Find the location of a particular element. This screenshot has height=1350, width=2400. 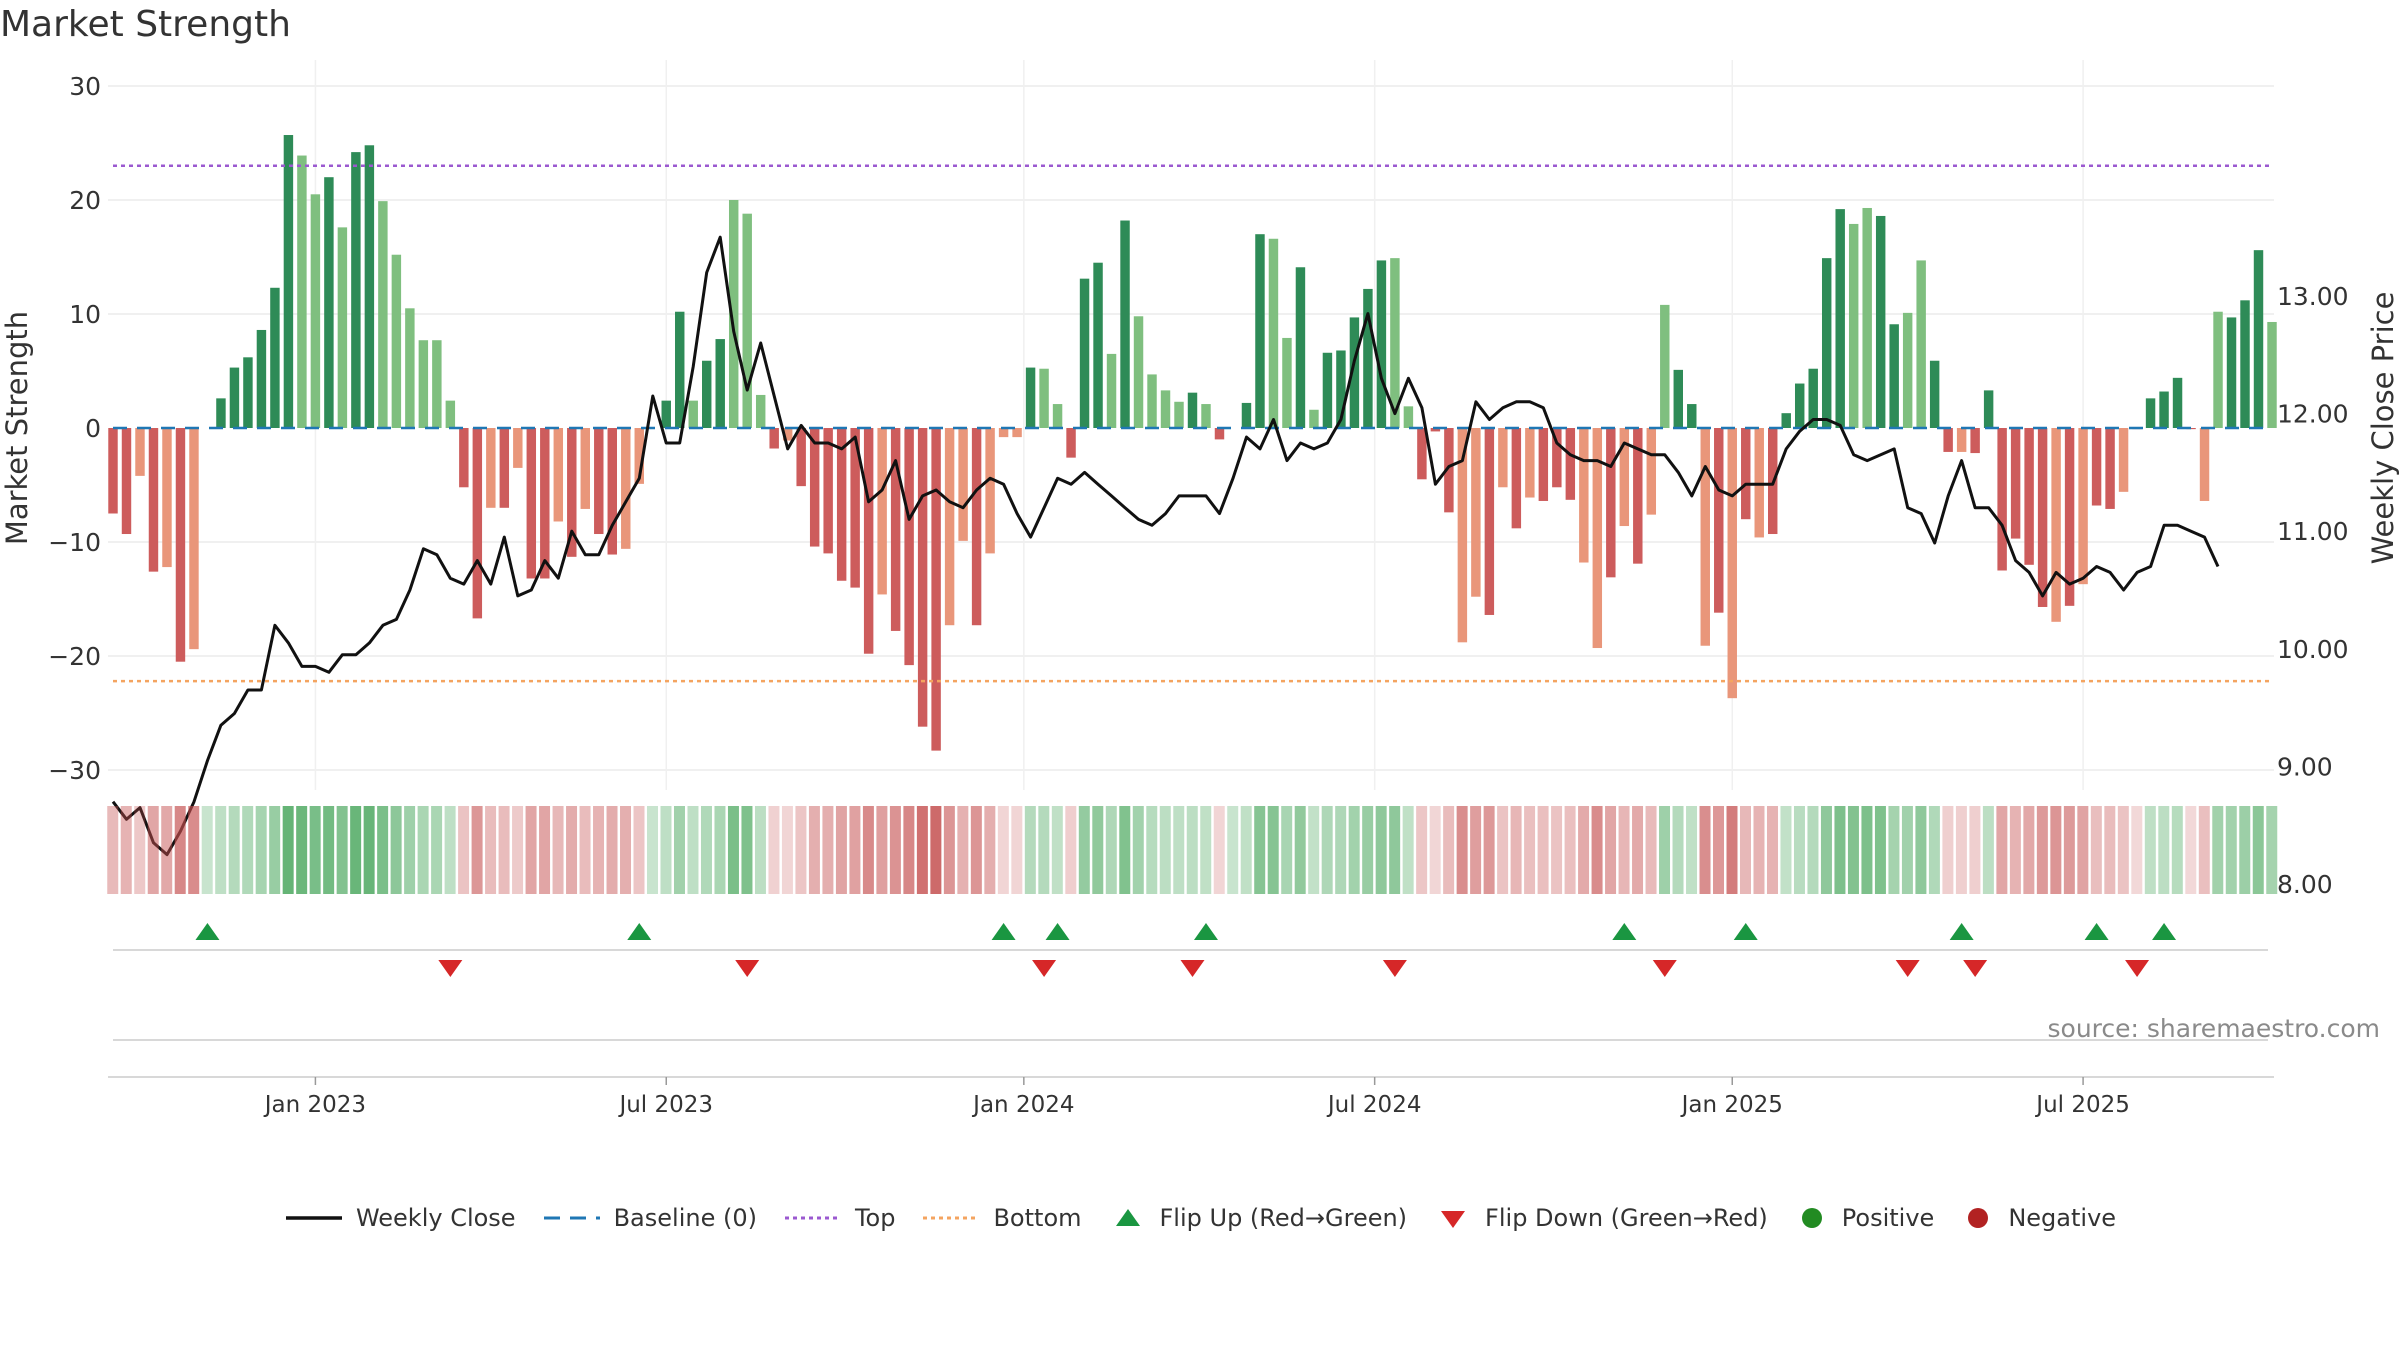

legend-label: Flip Down (Green→Red) is located at coordinates (1626, 1218).